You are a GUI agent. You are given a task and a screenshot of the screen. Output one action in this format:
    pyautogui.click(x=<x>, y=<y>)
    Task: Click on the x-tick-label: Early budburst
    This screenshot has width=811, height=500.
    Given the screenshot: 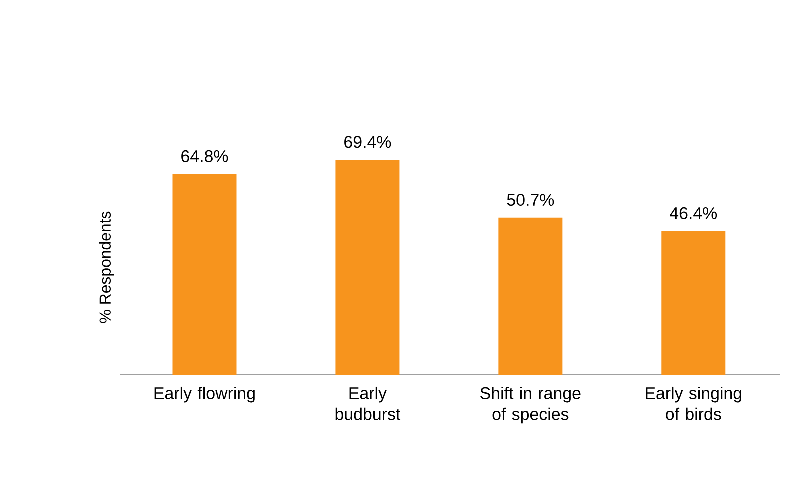 What is the action you would take?
    pyautogui.click(x=368, y=403)
    